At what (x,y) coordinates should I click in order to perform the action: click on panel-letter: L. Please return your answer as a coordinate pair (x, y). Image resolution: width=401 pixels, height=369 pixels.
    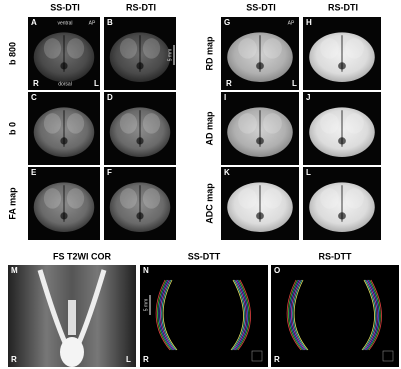
    Looking at the image, I should click on (308, 172).